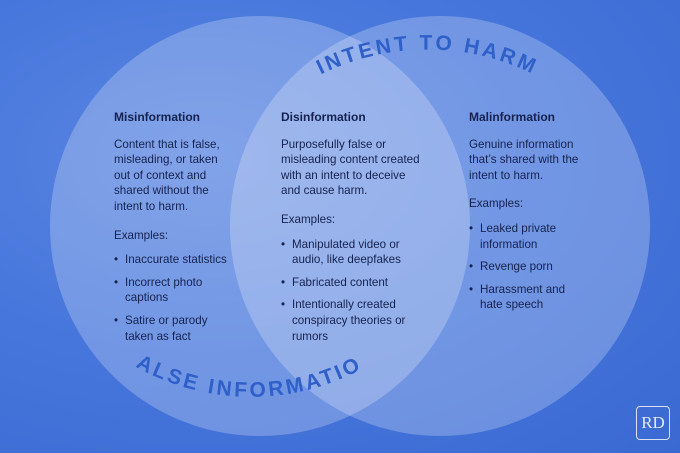  What do you see at coordinates (174, 290) in the screenshot?
I see `misinformation-example: Incorrect photo captions` at bounding box center [174, 290].